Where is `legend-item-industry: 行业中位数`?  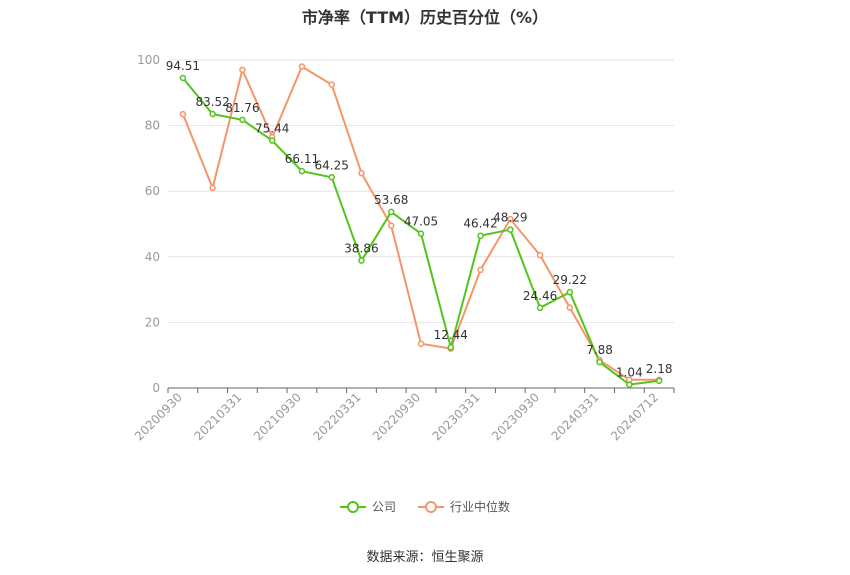
legend-item-industry: 行业中位数 is located at coordinates (464, 506).